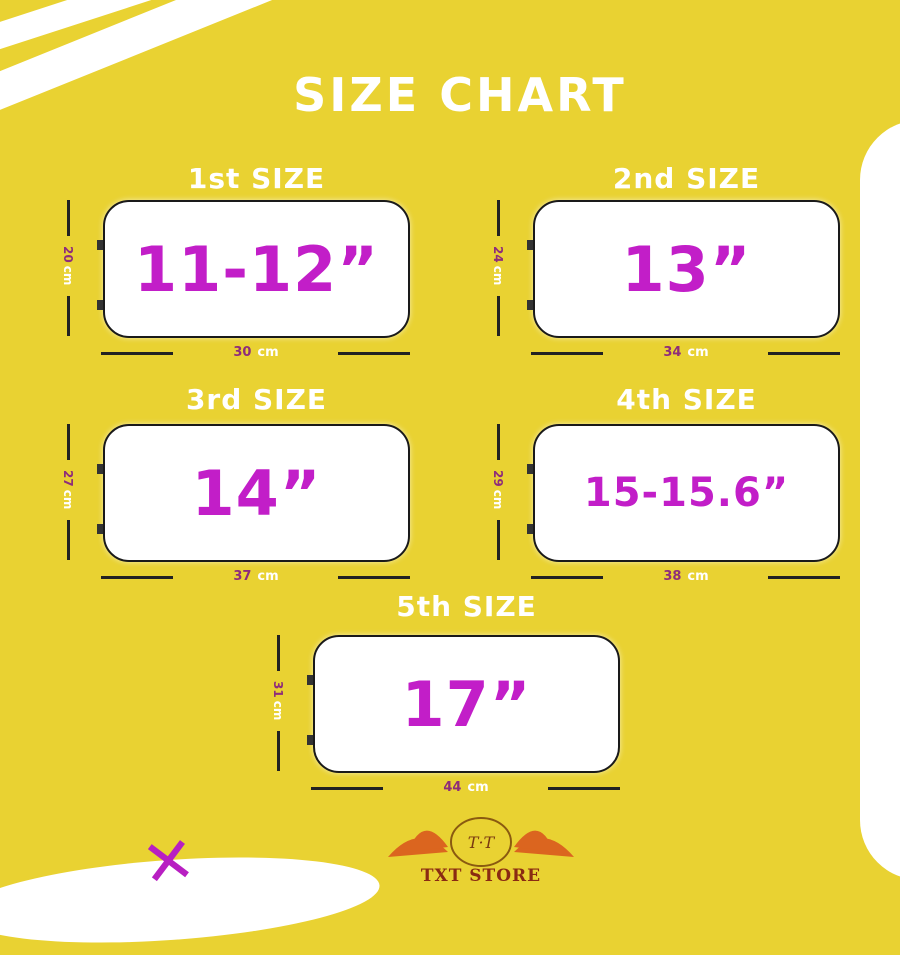 This screenshot has width=900, height=955. Describe the element at coordinates (672, 352) in the screenshot. I see `width-value: 34` at that location.